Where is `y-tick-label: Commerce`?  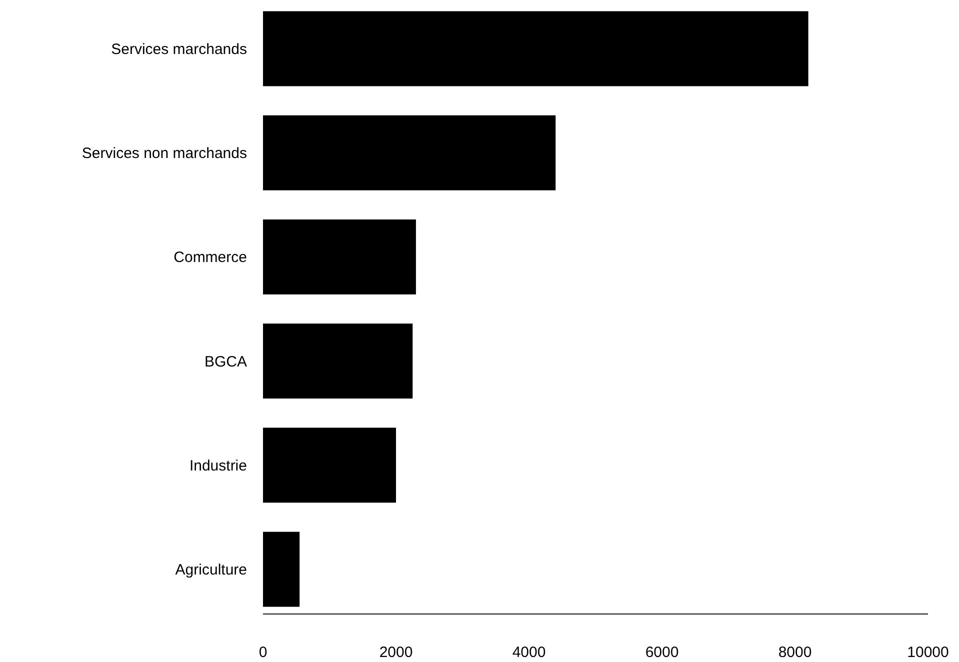 y-tick-label: Commerce is located at coordinates (210, 257).